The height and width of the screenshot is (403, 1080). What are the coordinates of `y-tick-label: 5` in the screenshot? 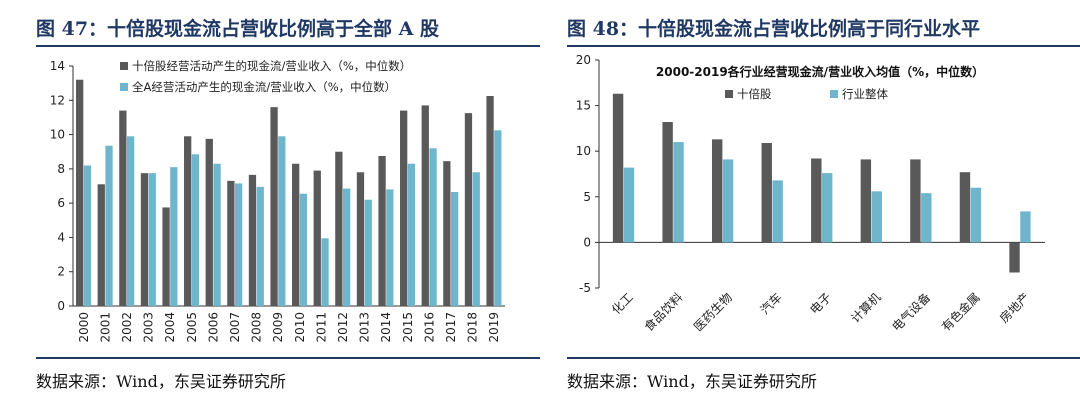 It's located at (587, 197).